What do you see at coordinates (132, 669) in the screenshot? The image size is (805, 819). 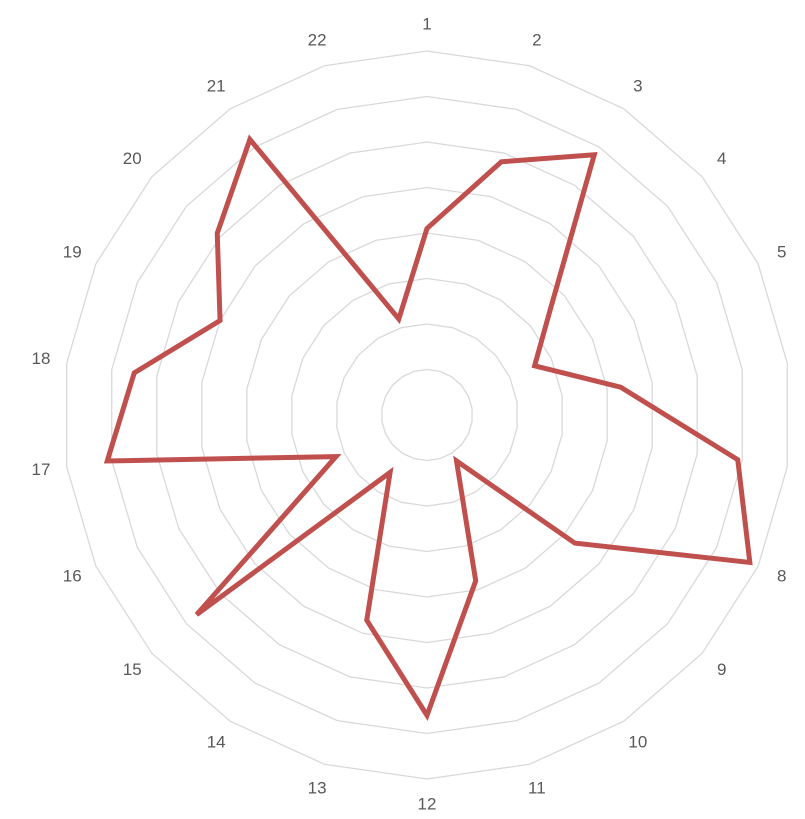 I see `category-label: 15` at bounding box center [132, 669].